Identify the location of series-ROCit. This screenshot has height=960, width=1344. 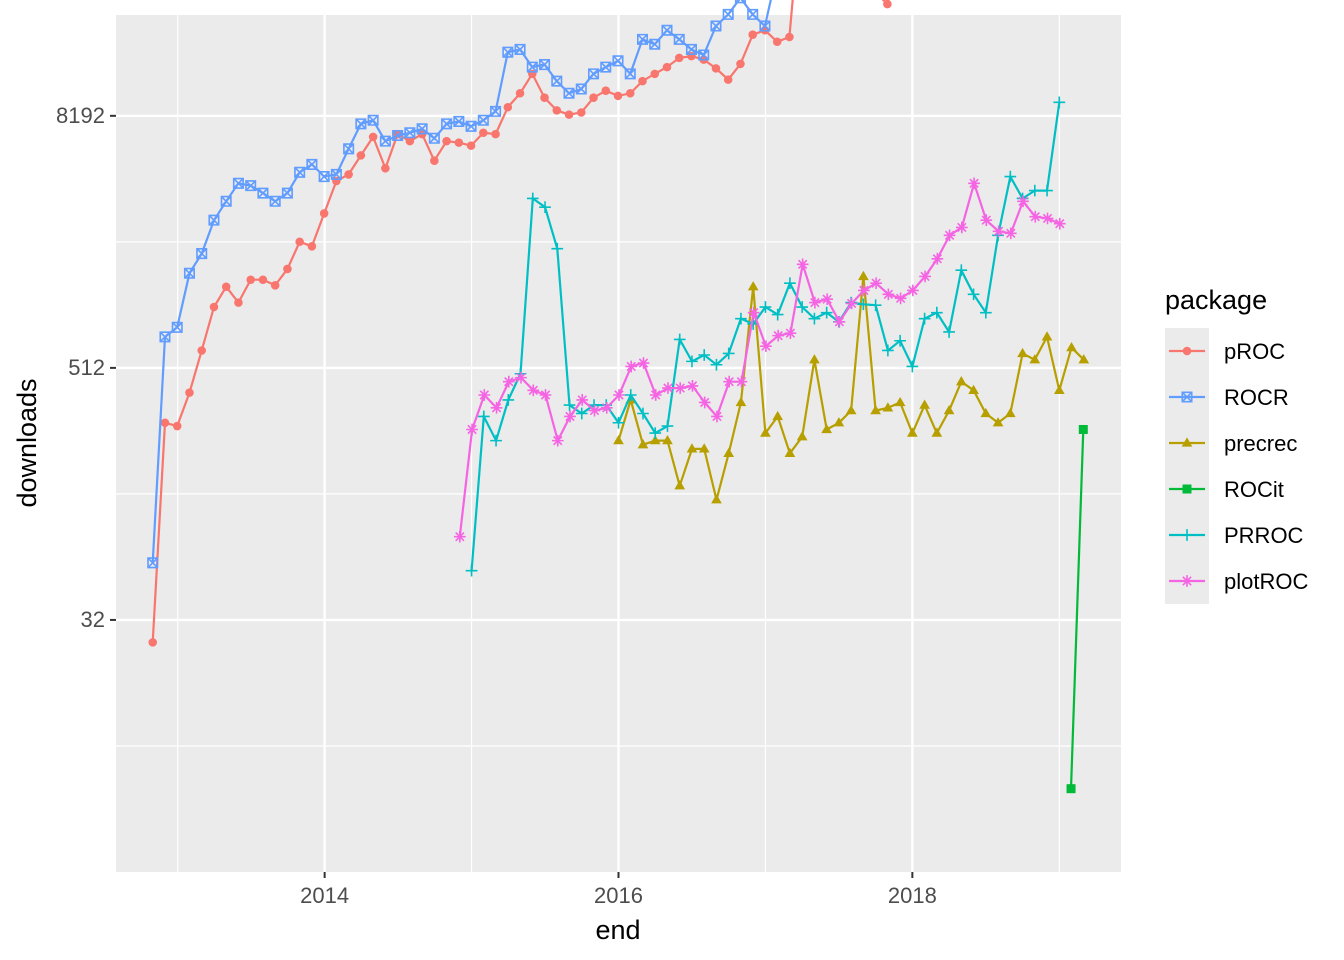
(1077, 609).